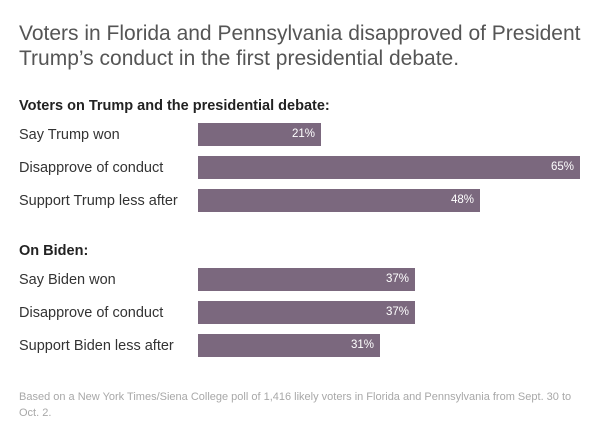 This screenshot has width=596, height=436. Describe the element at coordinates (562, 167) in the screenshot. I see `bar-value-label: 65%` at that location.